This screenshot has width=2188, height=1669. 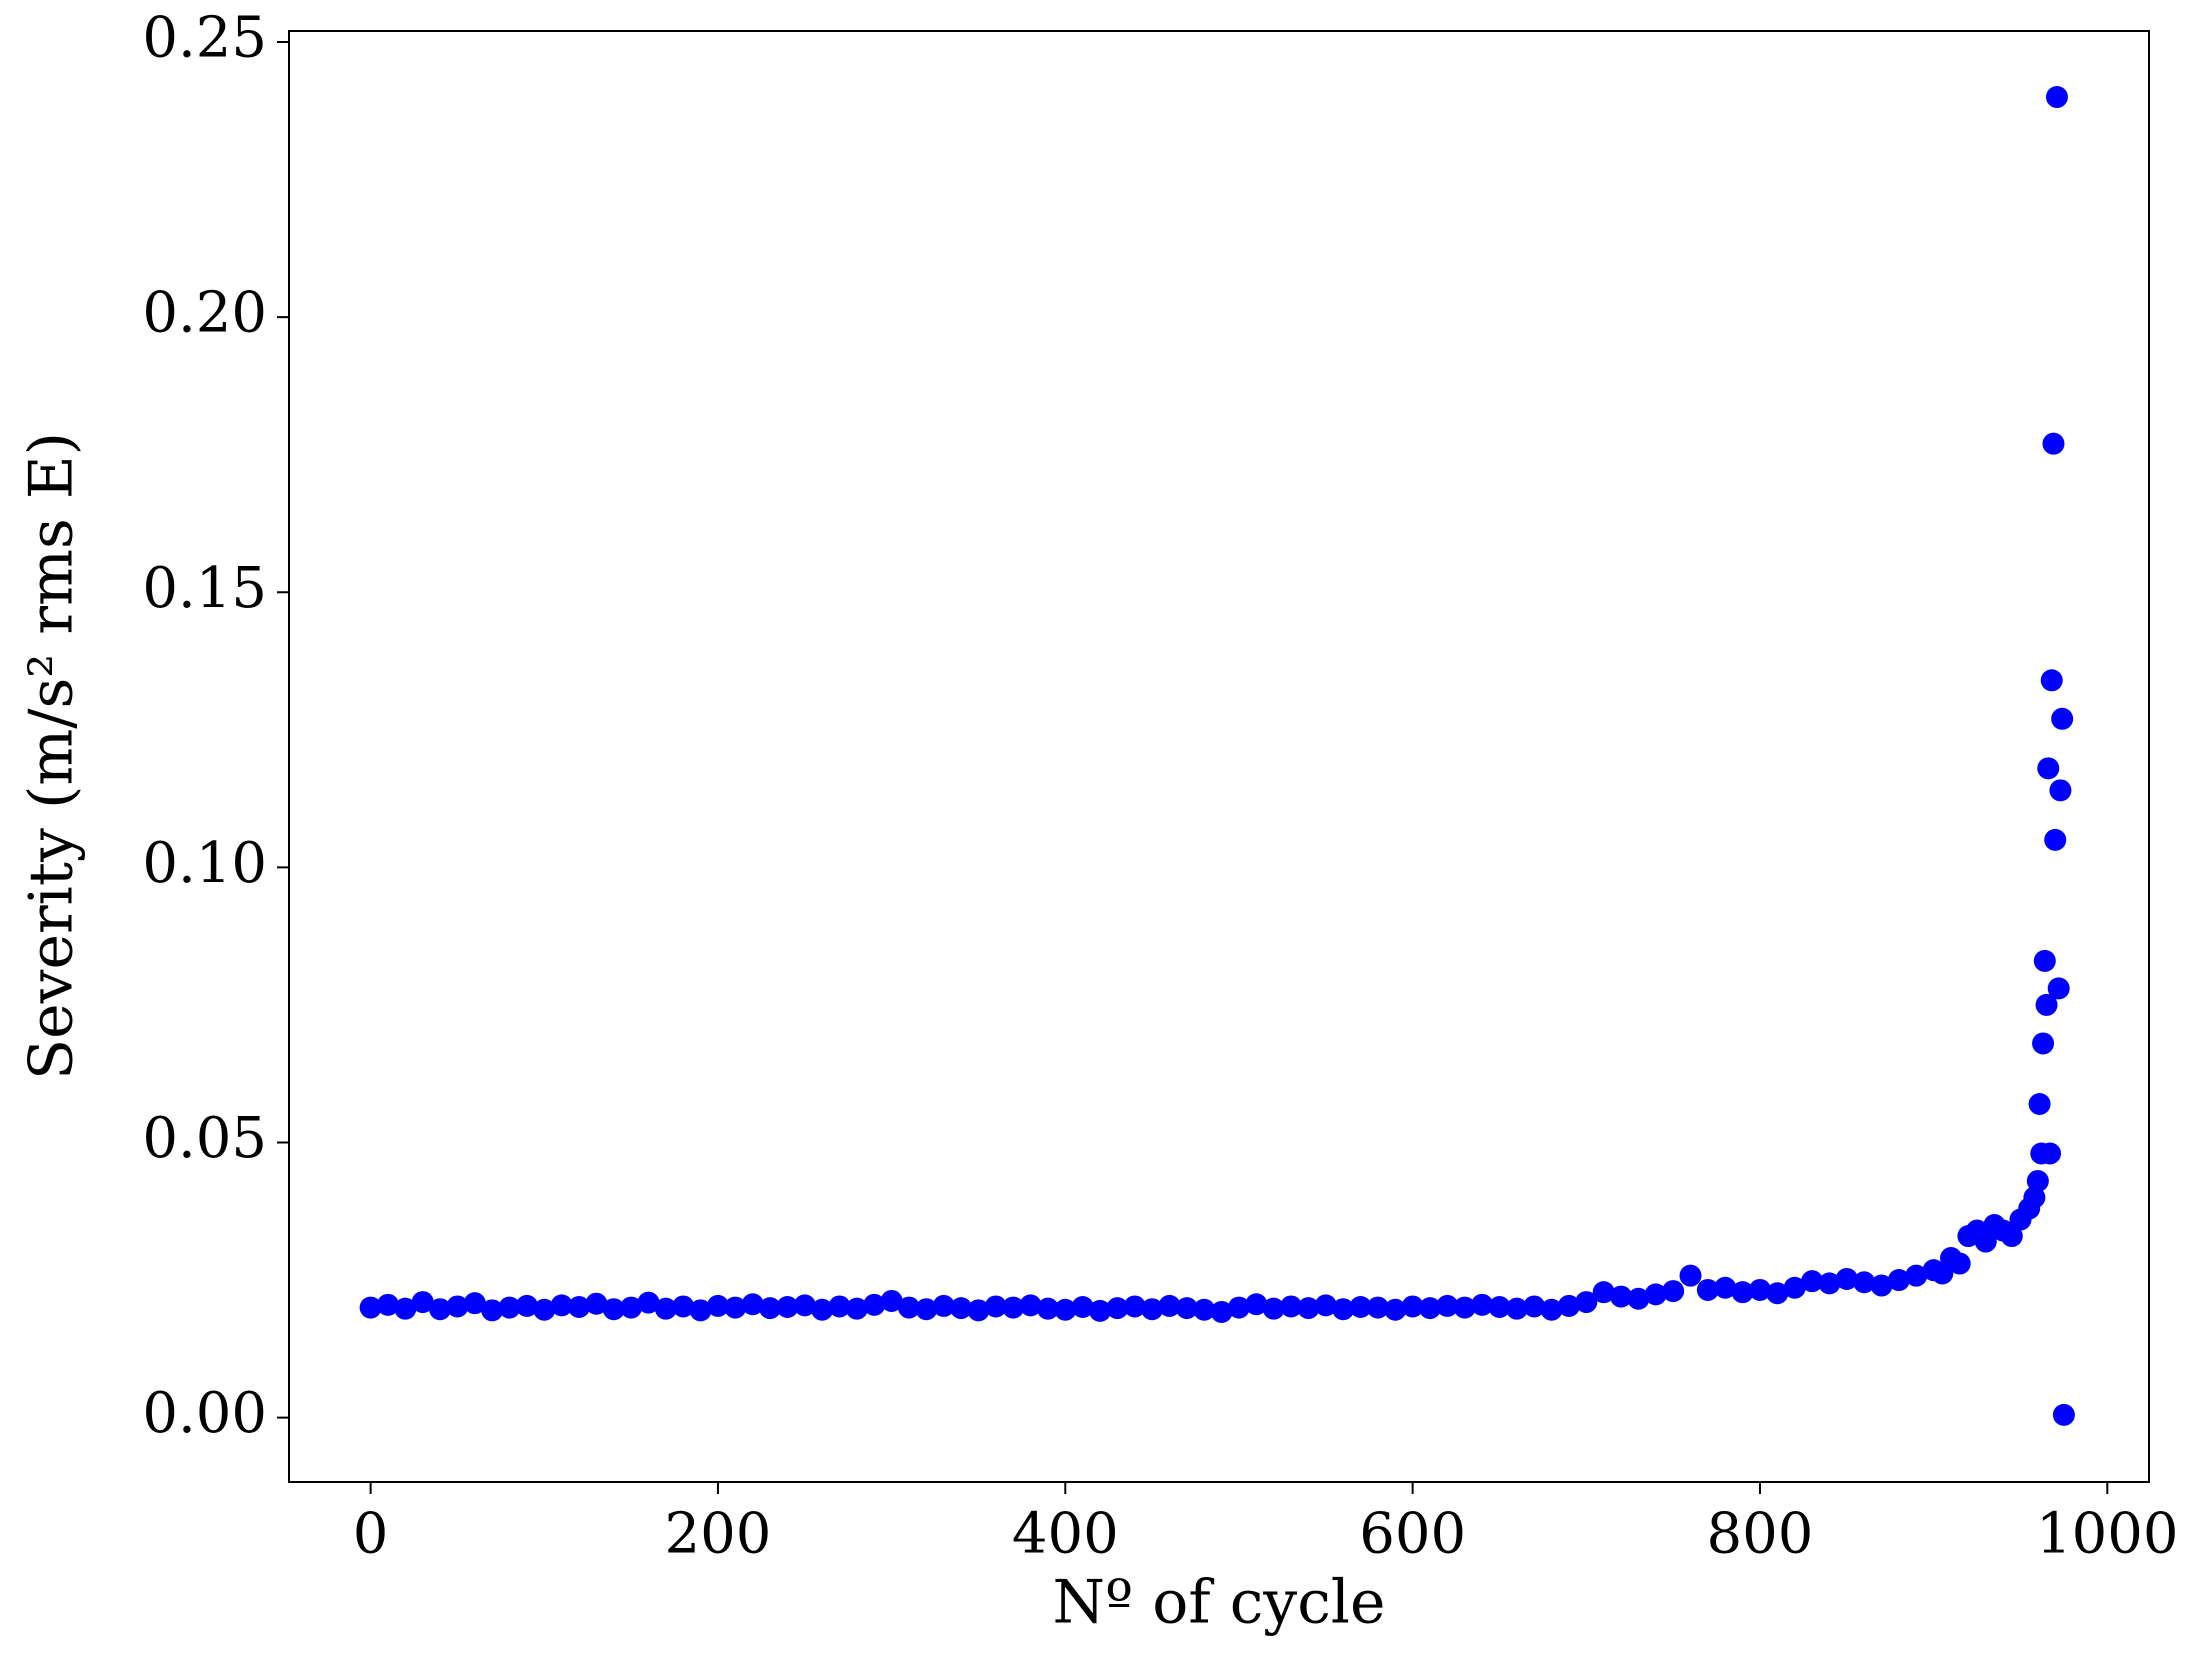 I want to click on x-tick-label: 400, so click(x=1065, y=1534).